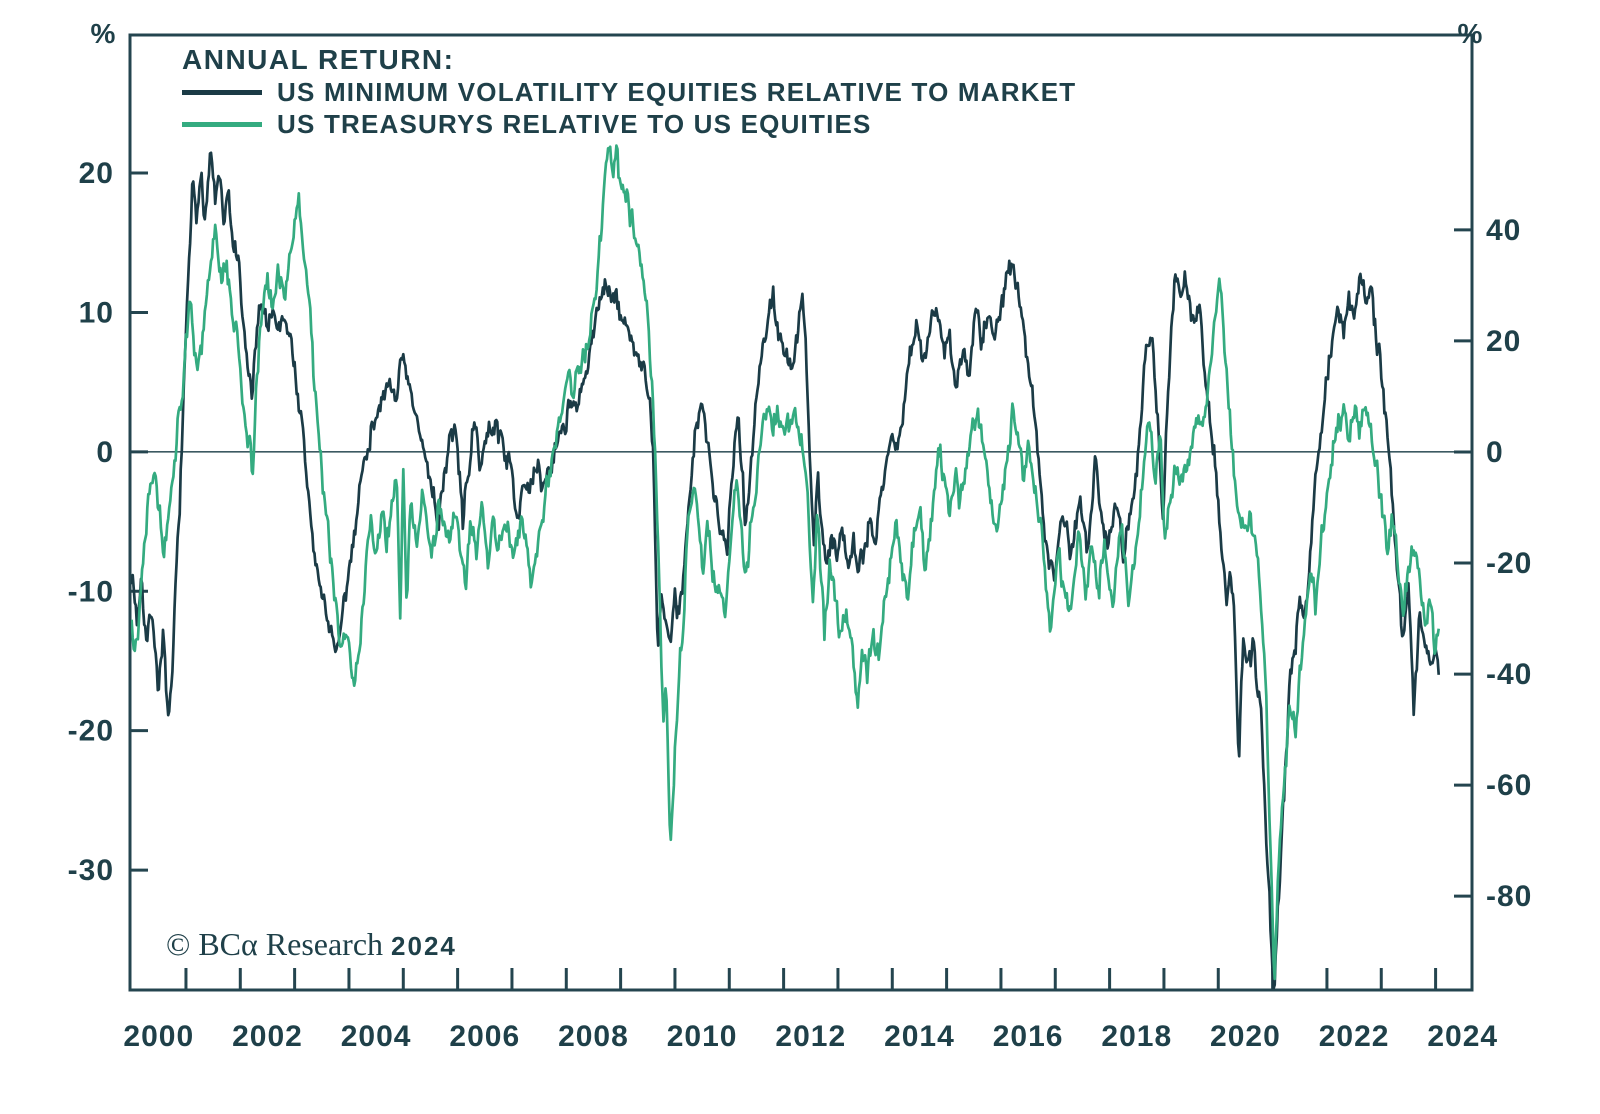 The image size is (1600, 1114). Describe the element at coordinates (1462, 1036) in the screenshot. I see `x-axis-label: 2024` at that location.